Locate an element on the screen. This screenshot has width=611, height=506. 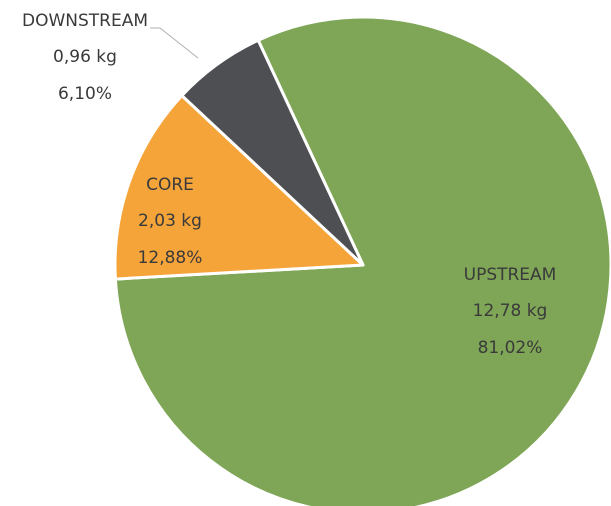
slice-label: DOWNSTREAM is located at coordinates (85, 21).